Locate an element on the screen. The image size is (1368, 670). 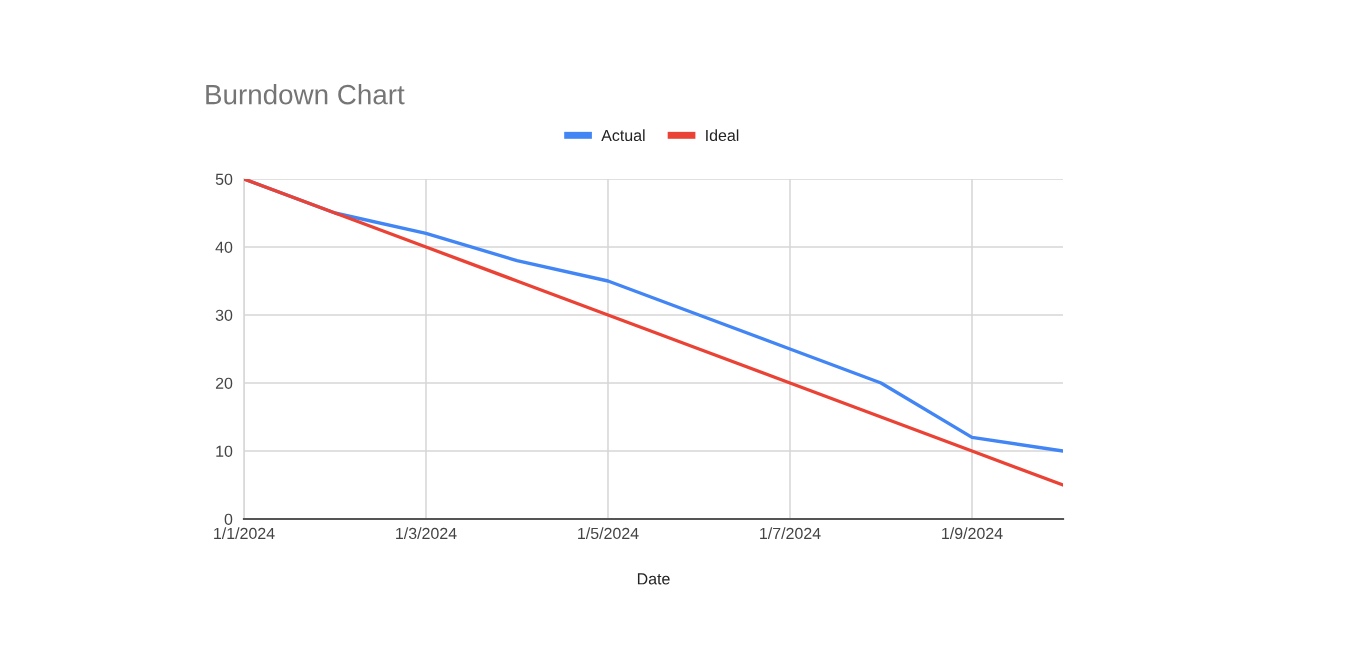
y-tick-label: 20 is located at coordinates (224, 383).